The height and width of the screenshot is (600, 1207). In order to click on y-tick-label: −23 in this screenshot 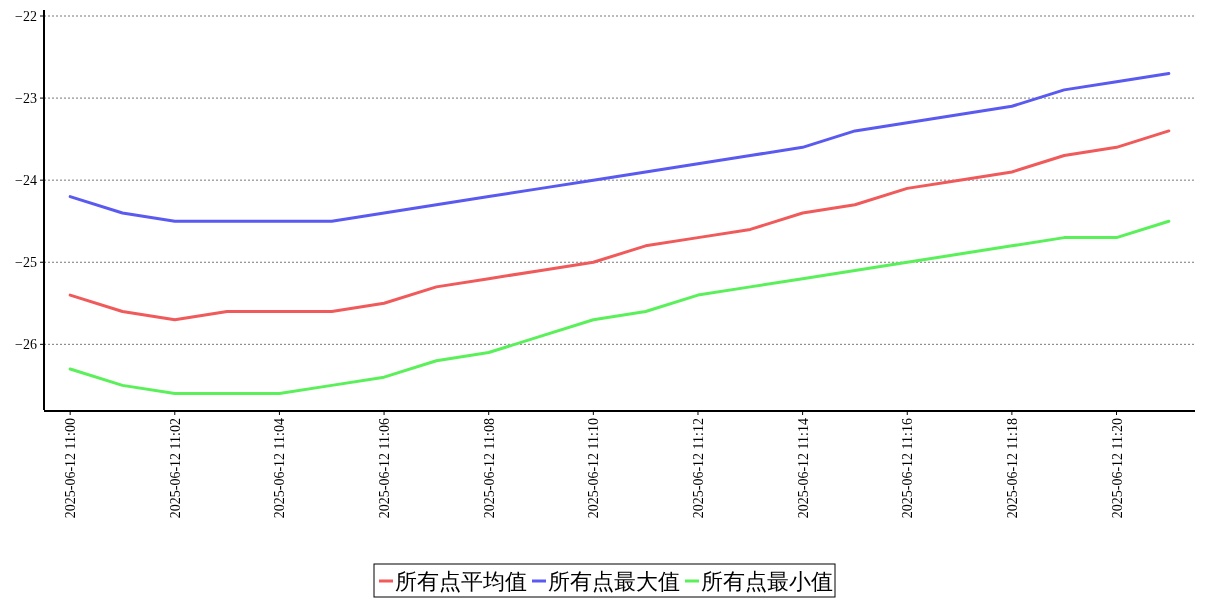, I will do `click(26, 99)`.